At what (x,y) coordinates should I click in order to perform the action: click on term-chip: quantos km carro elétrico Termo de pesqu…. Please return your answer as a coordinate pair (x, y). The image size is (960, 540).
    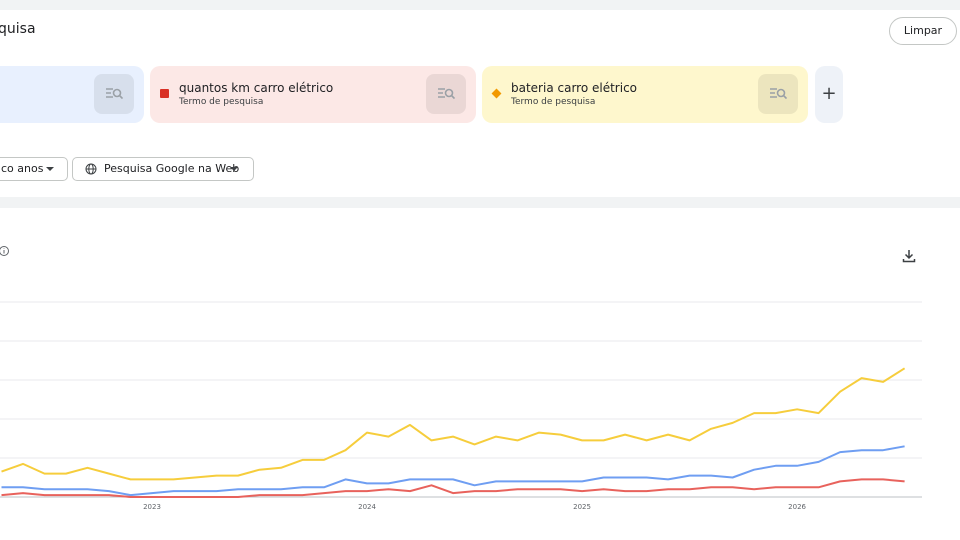
    Looking at the image, I should click on (313, 94).